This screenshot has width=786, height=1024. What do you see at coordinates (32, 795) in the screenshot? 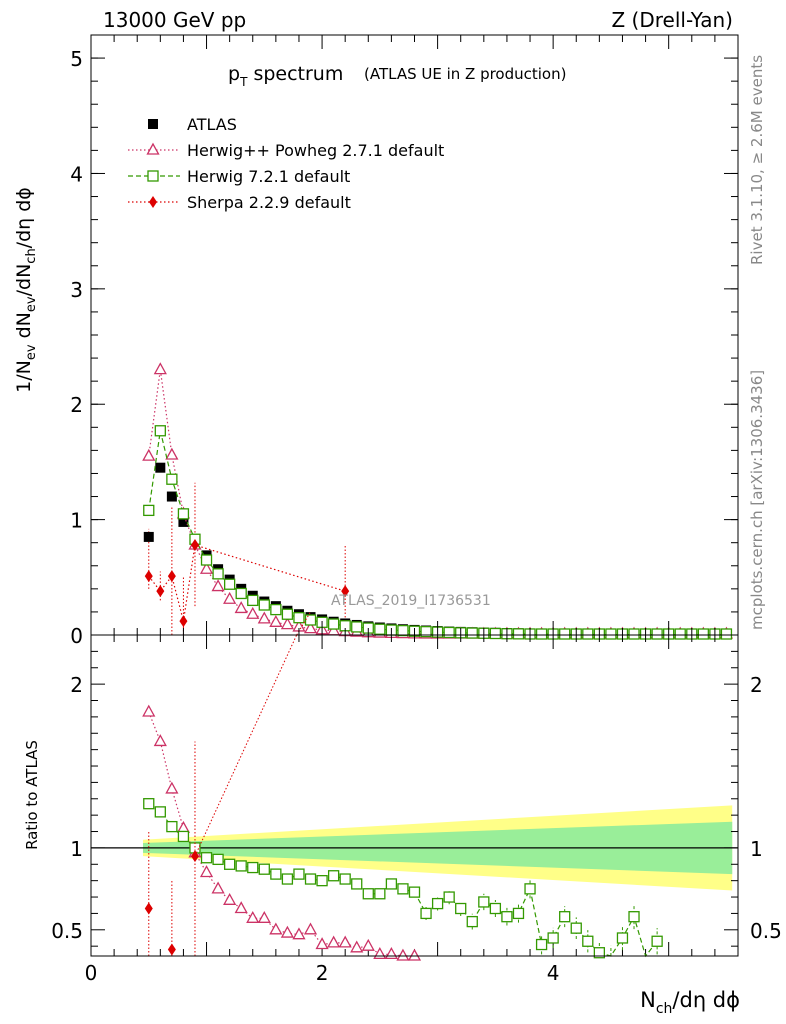
I see `ratio-ylabel: Ratio to ATLAS` at bounding box center [32, 795].